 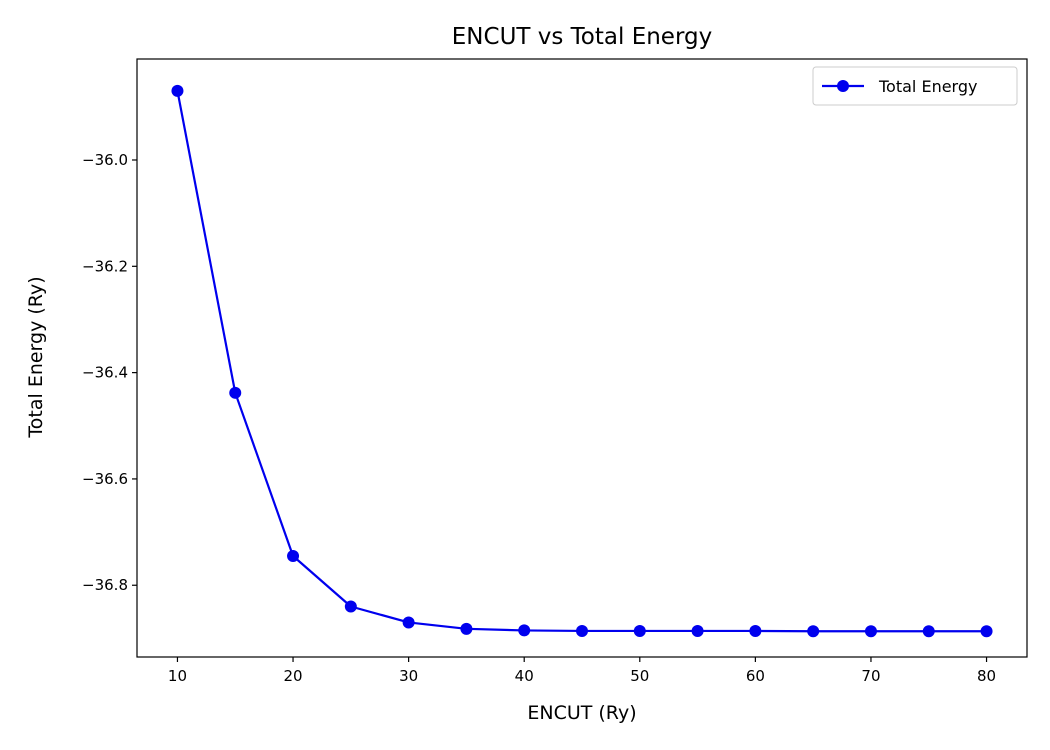 I want to click on y-tick-label: −36.0, so click(x=105, y=160).